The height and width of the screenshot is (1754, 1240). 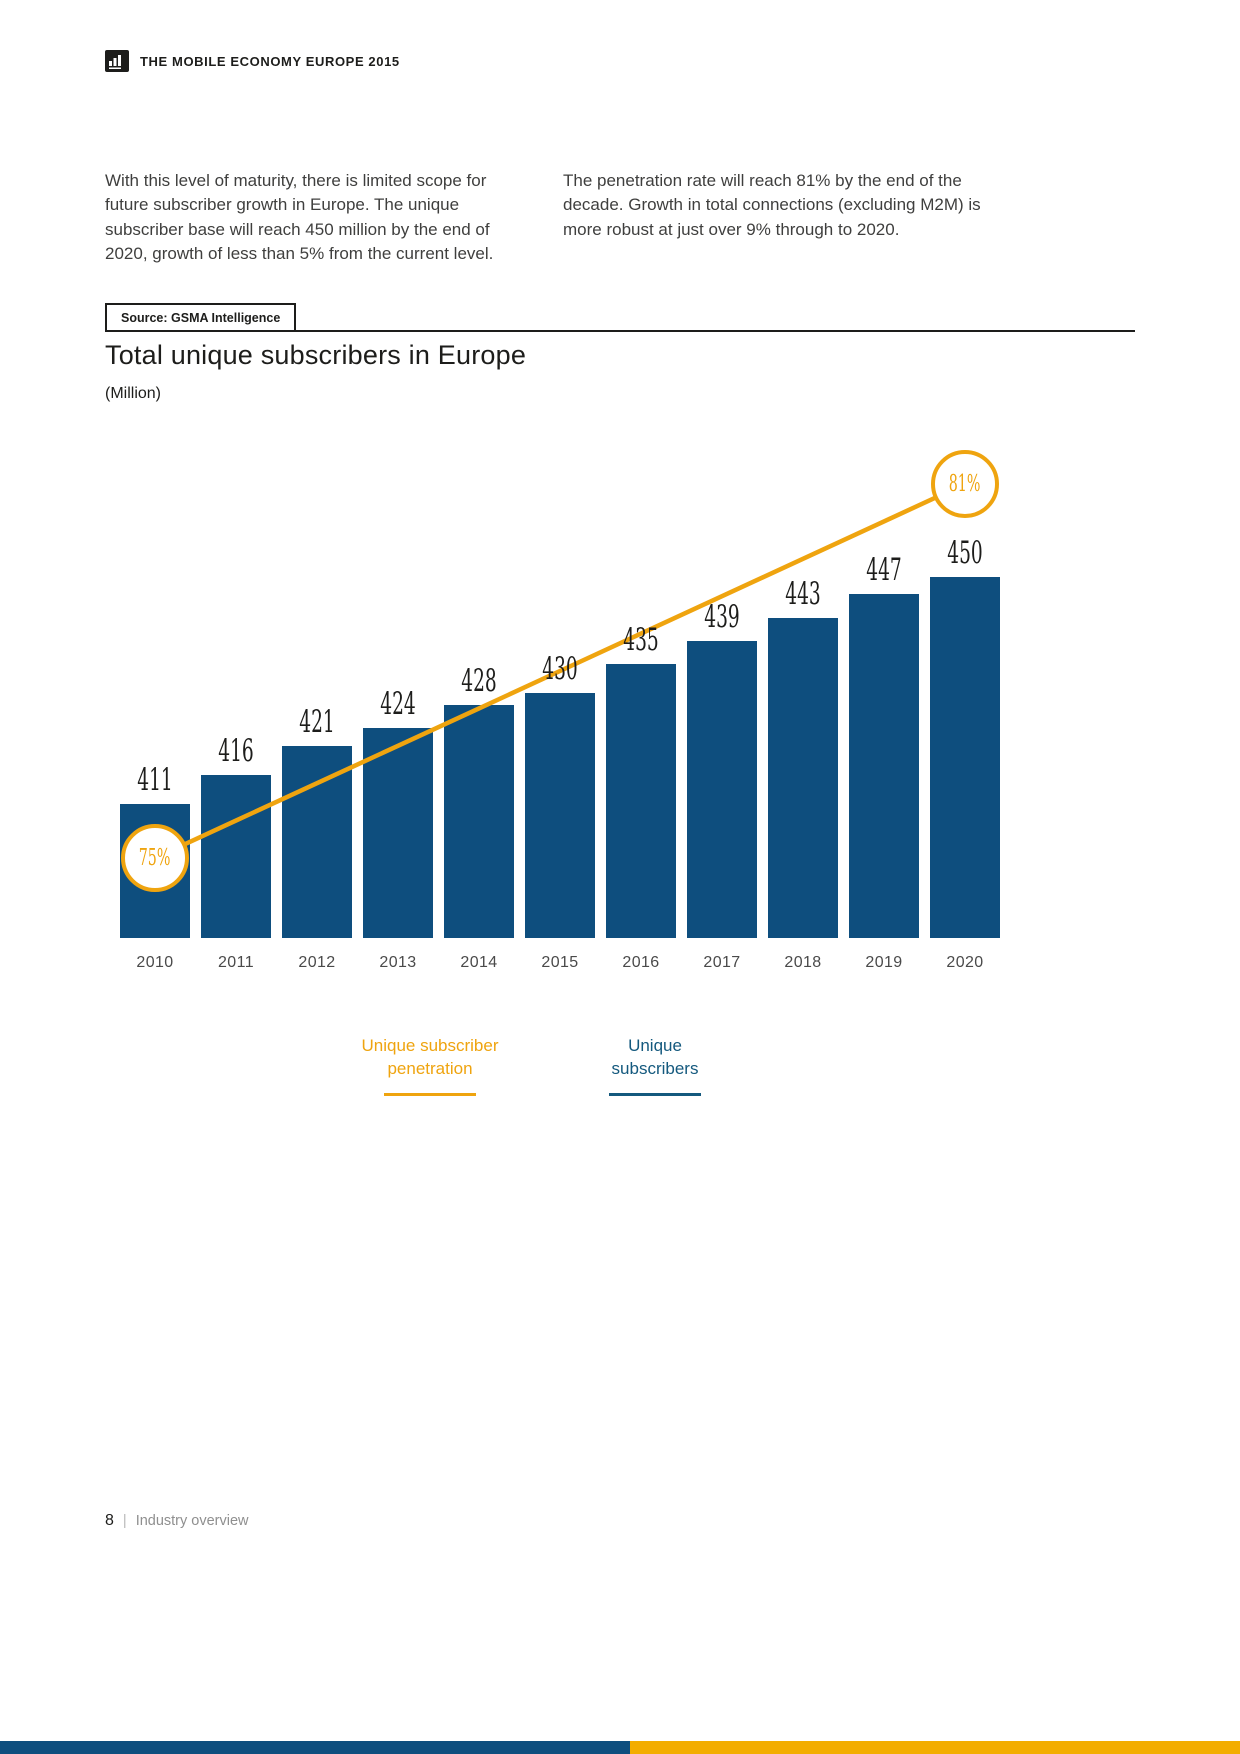 What do you see at coordinates (316, 355) in the screenshot?
I see `chart-title: Total unique subscribers in Europe` at bounding box center [316, 355].